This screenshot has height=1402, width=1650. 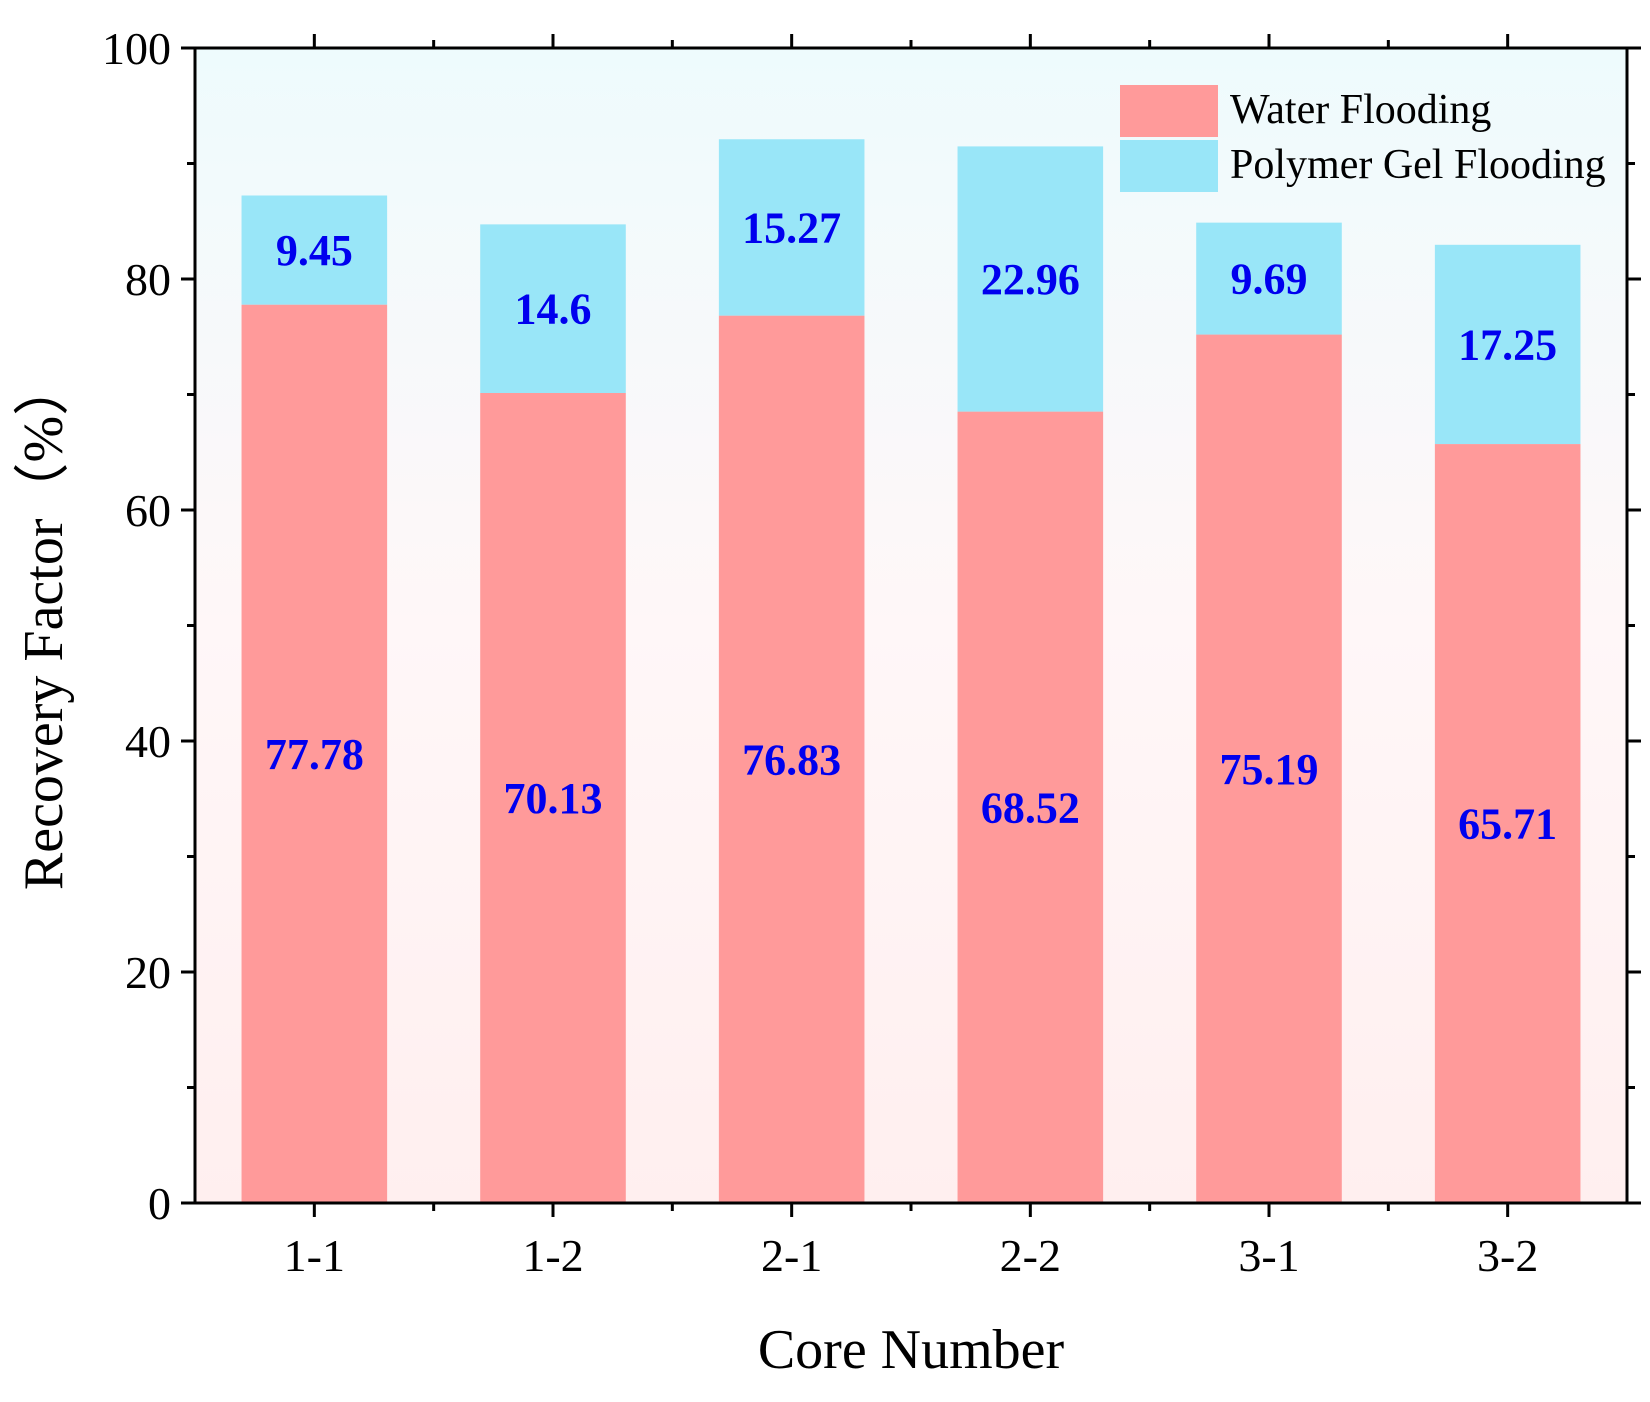 I want to click on data-label-water-1-1: 77.78, so click(x=314, y=754).